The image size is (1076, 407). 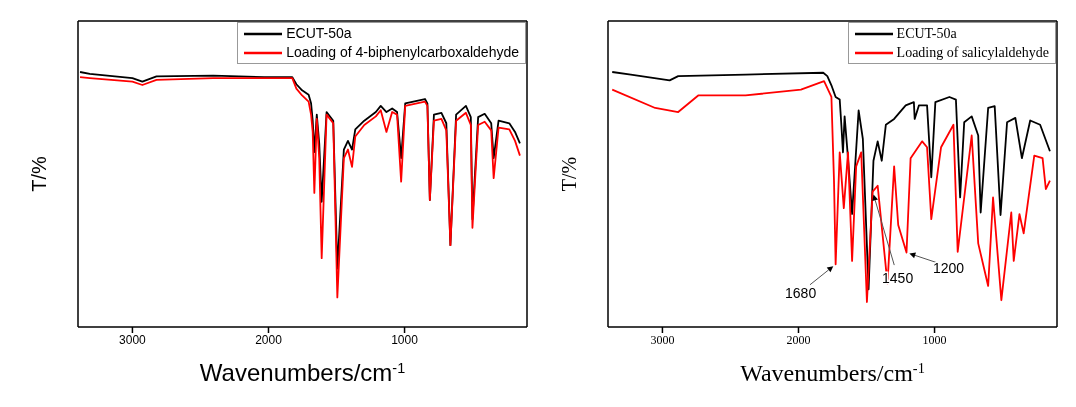 What do you see at coordinates (972, 53) in the screenshot?
I see `legend-label: Loading of salicylaldehyde` at bounding box center [972, 53].